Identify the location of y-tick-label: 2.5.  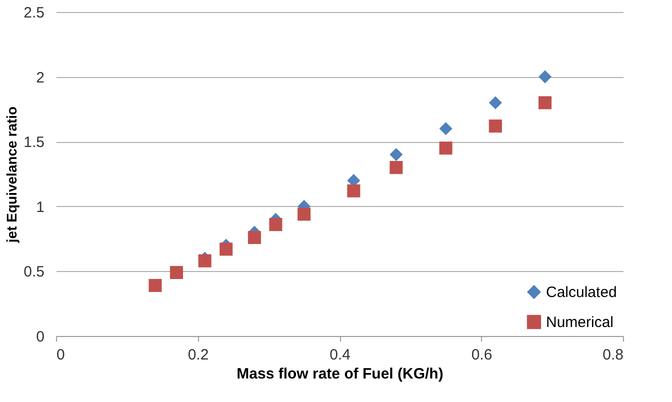
(34, 13).